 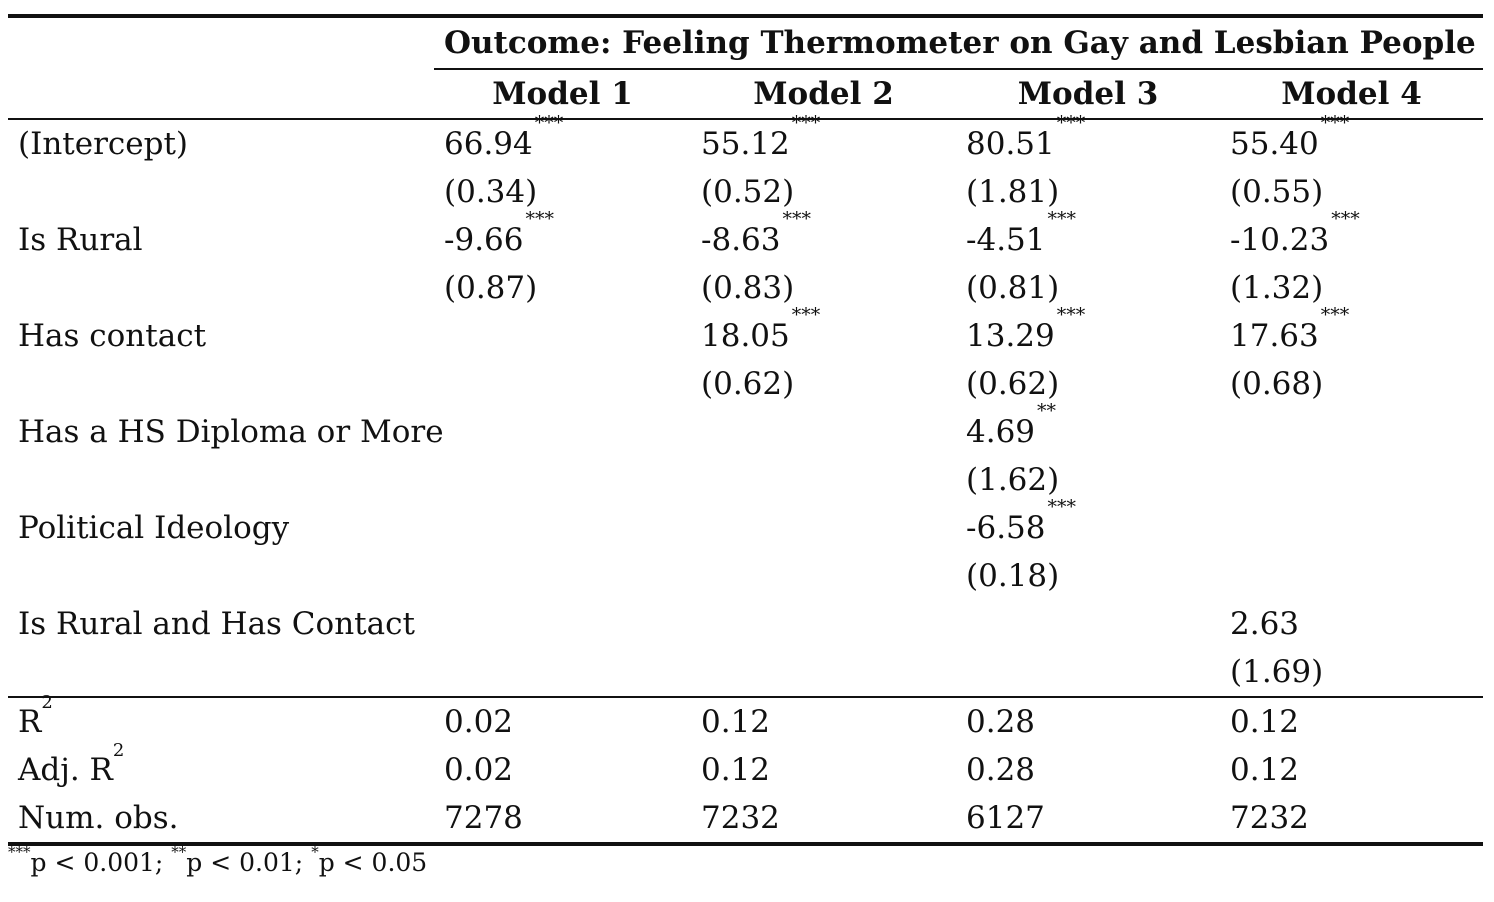 I want to click on coef-value: 66.94, so click(x=488, y=144).